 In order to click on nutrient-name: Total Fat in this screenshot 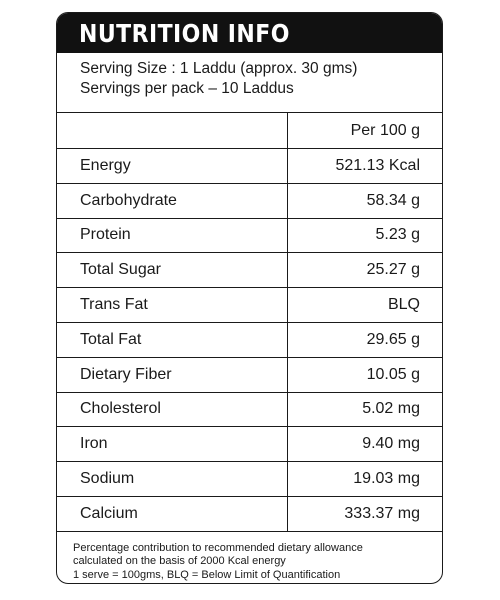, I will do `click(172, 340)`.